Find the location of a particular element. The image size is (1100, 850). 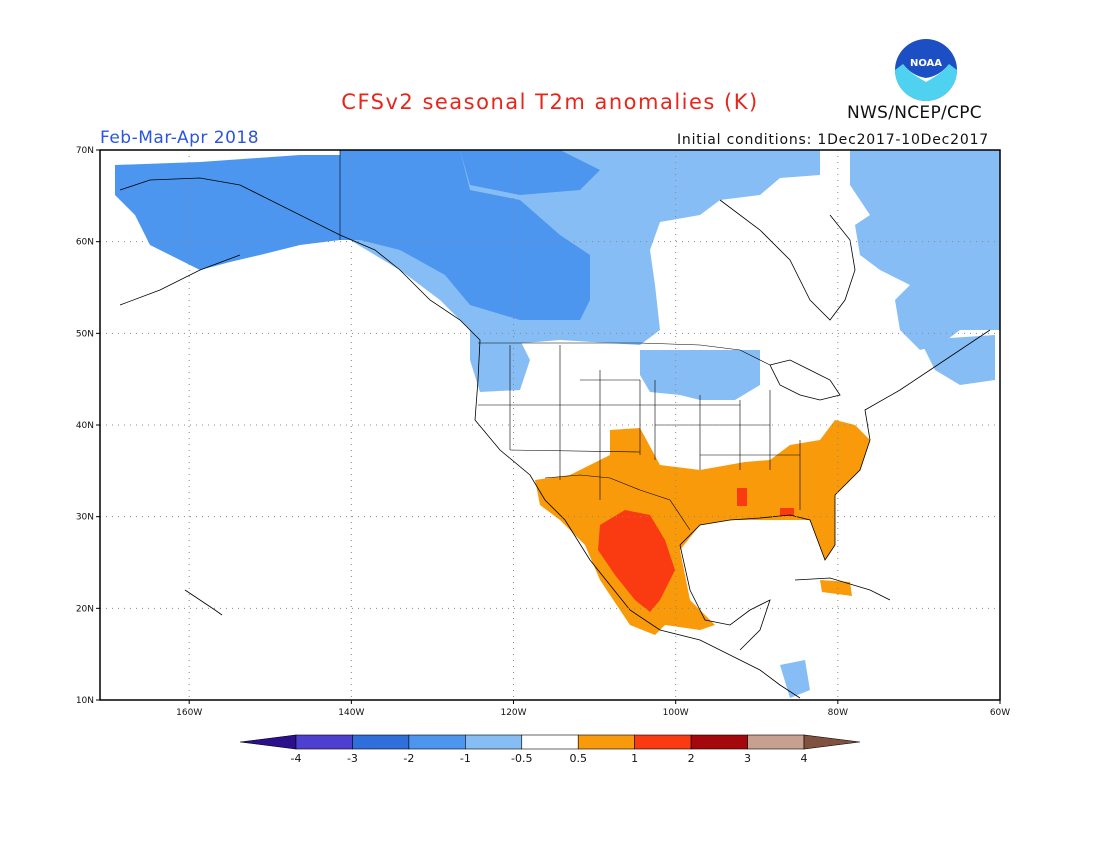

anomaly-region-orange-south is located at coordinates (702, 527).